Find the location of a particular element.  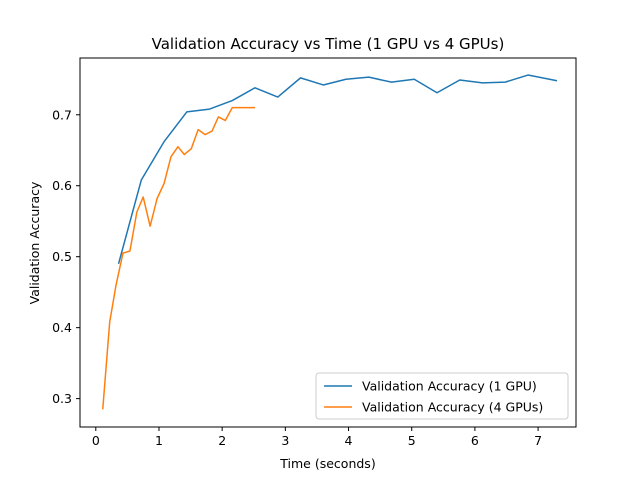

x-tick-label: 0 is located at coordinates (96, 440).